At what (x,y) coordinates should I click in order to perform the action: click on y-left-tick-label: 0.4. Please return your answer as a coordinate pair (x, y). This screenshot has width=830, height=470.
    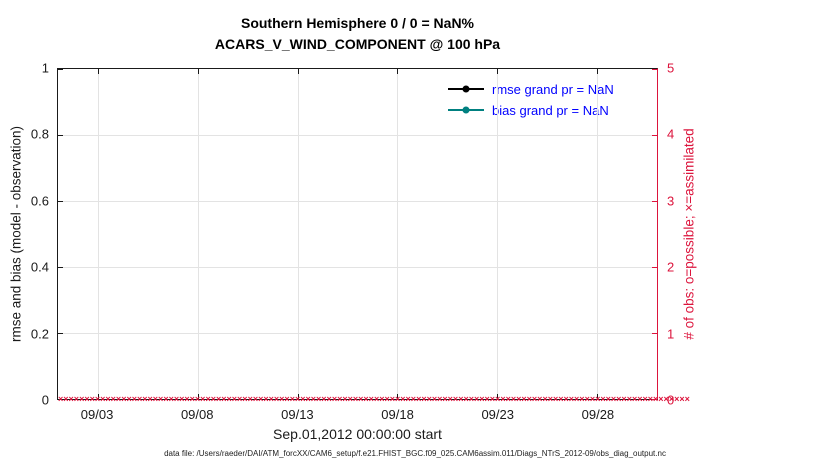
    Looking at the image, I should click on (39, 267).